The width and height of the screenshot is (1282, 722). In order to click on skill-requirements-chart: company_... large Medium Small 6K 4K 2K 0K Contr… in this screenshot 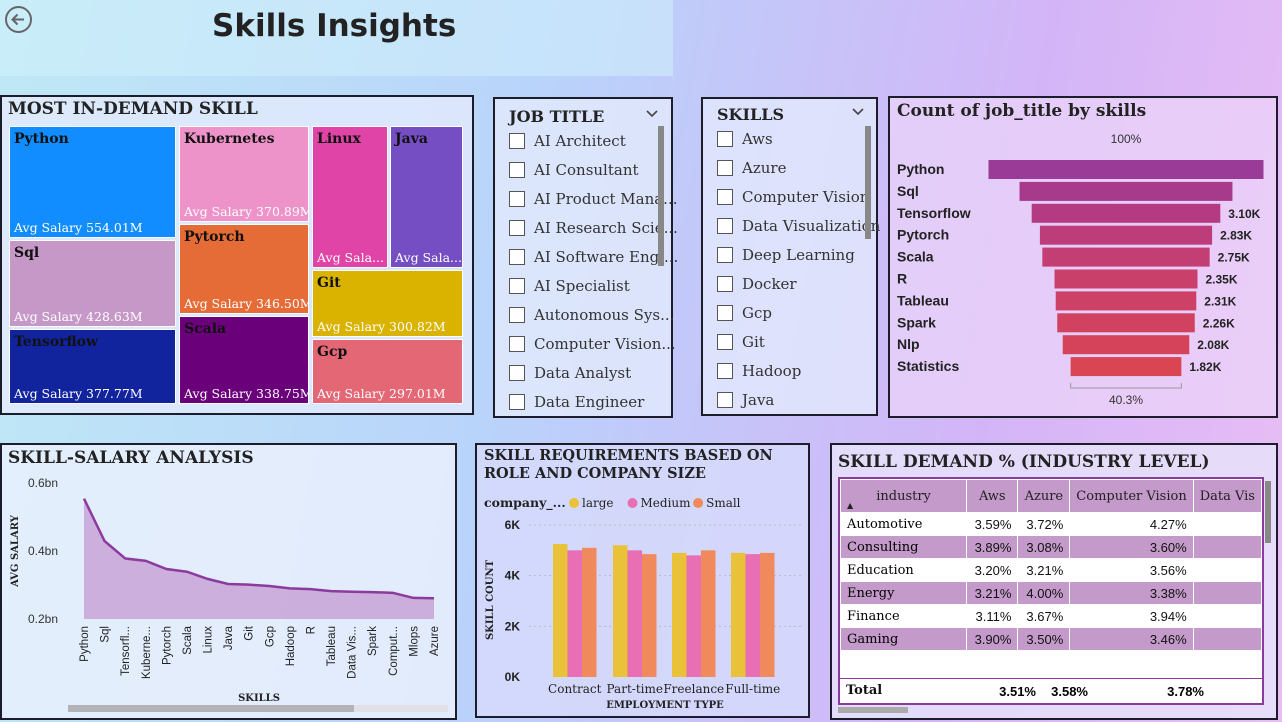, I will do `click(643, 603)`.